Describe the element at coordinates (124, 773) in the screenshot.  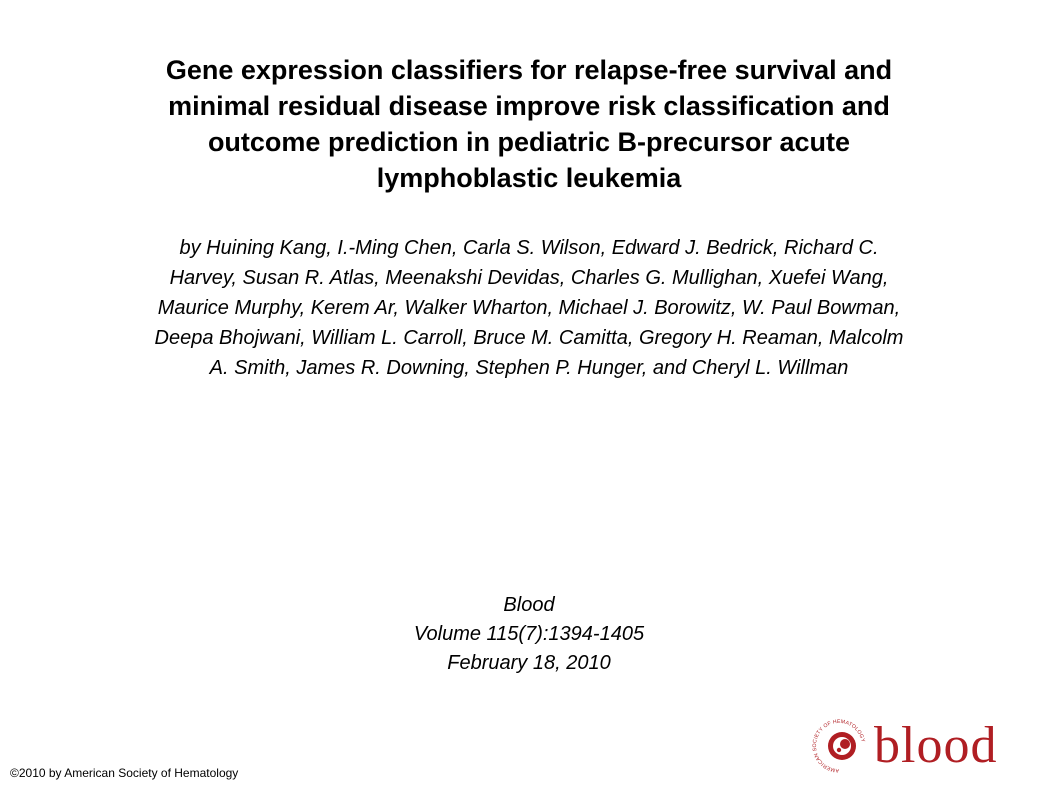
I see `copyright-notice: ©2010 by American Society of Hematology` at that location.